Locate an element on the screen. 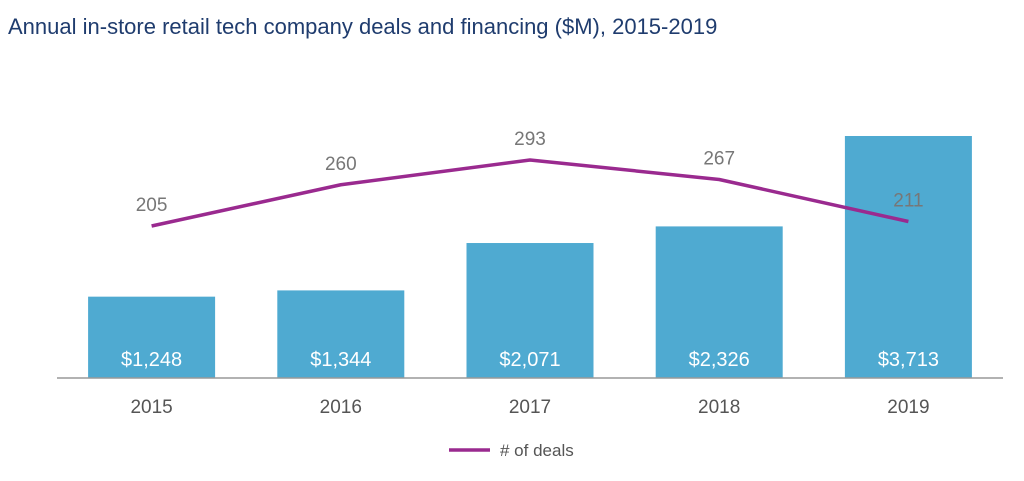 The image size is (1024, 481). x-tick-label-2016: 2016 is located at coordinates (341, 407).